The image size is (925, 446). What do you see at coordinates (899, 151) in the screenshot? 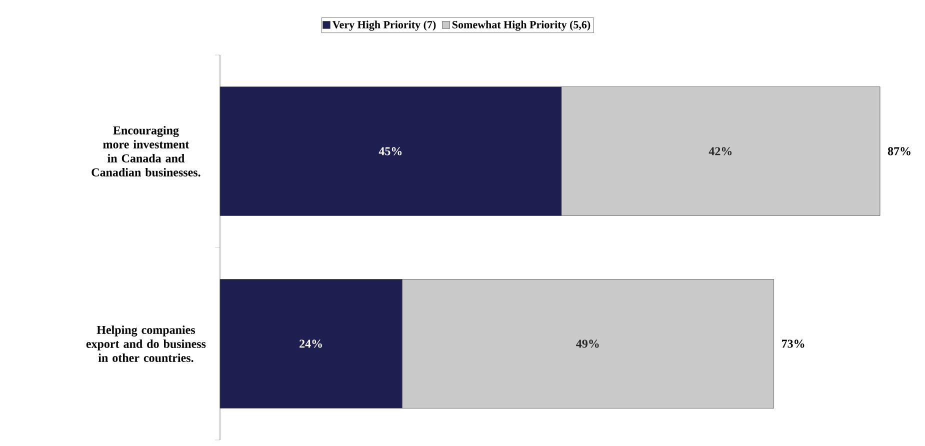
I see `total-label: 87%` at bounding box center [899, 151].